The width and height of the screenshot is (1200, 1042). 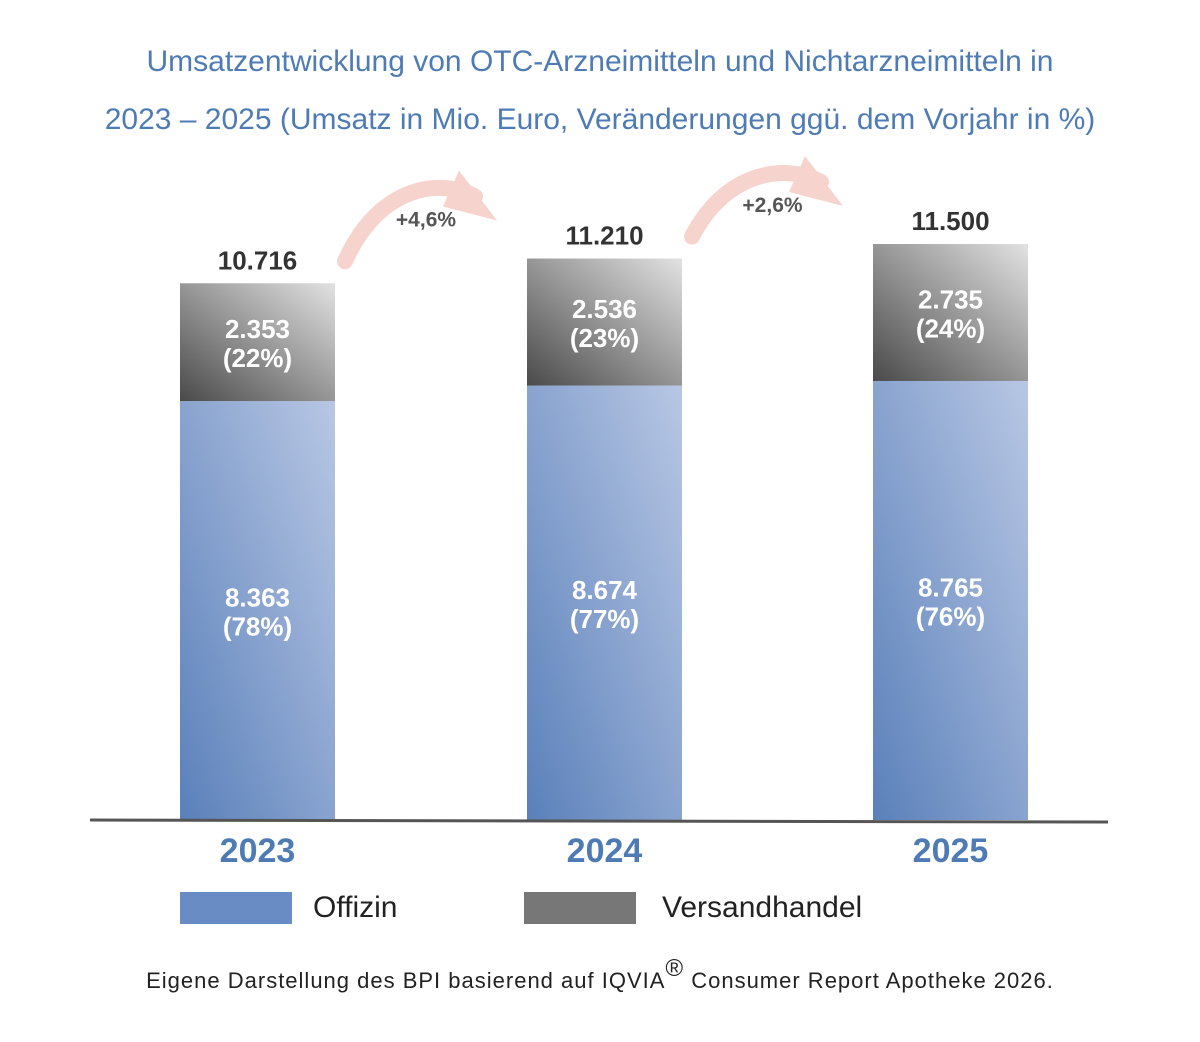 What do you see at coordinates (950, 616) in the screenshot?
I see `label-offizin-share-2025: (76%)` at bounding box center [950, 616].